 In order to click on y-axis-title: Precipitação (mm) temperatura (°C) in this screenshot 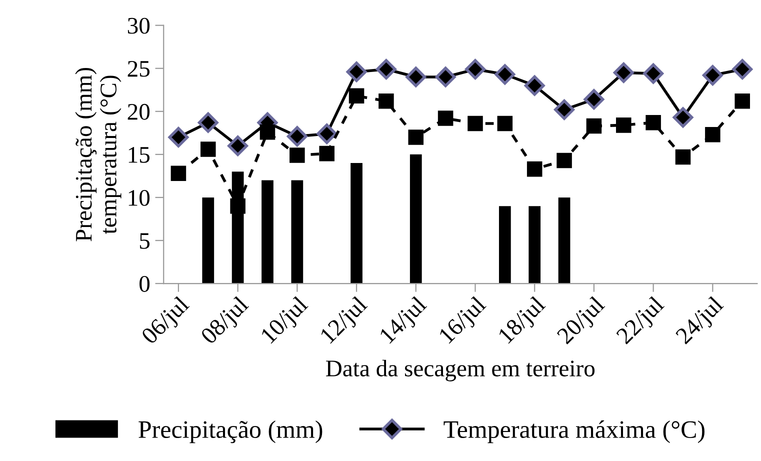, I will do `click(98, 155)`.